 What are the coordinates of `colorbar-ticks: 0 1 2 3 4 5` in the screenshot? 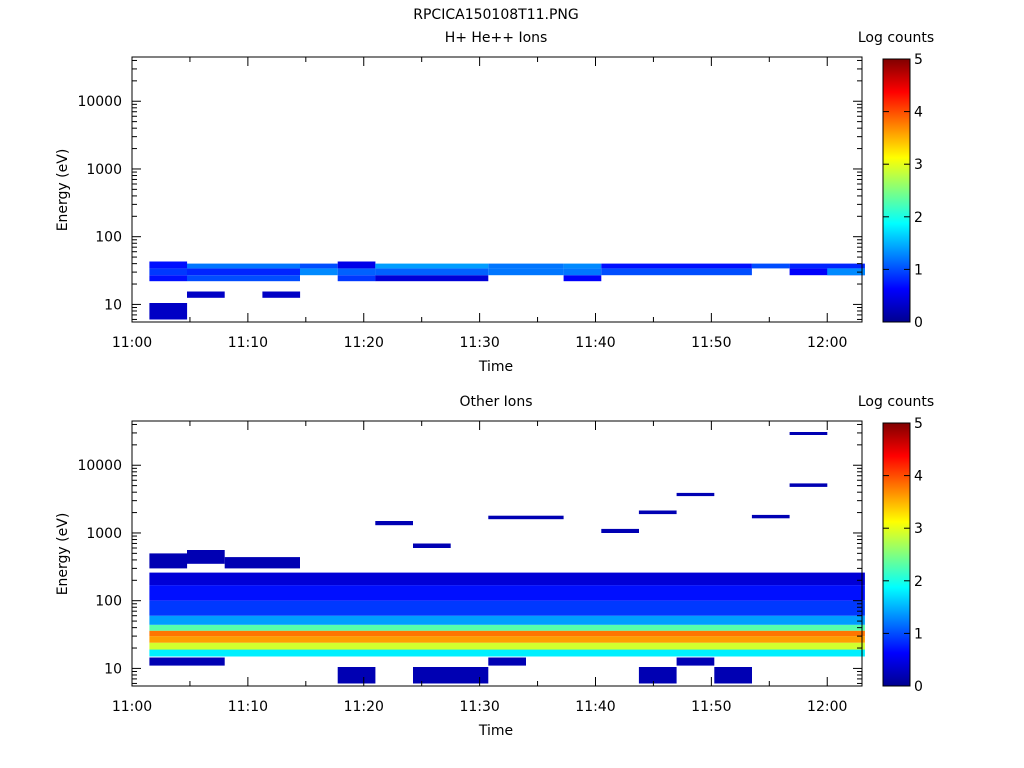 It's located at (903, 555).